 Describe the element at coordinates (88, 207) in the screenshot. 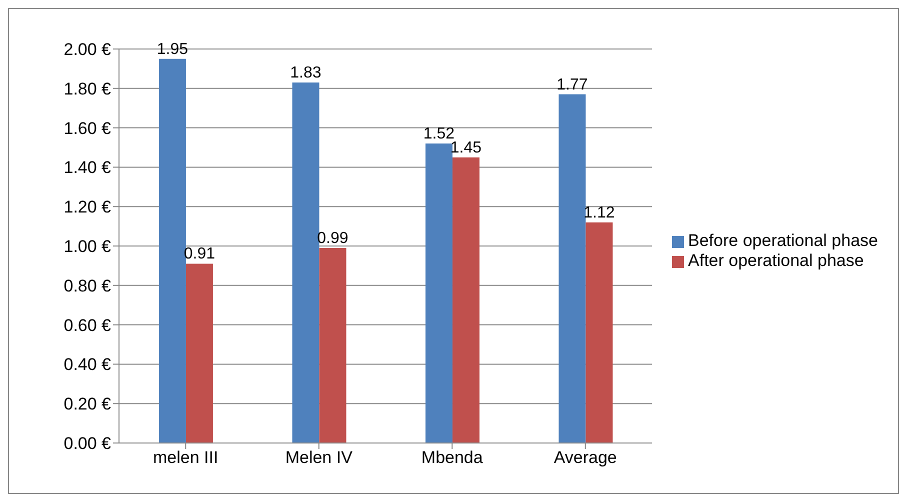

I see `y-tick-label: 1.20 €` at that location.